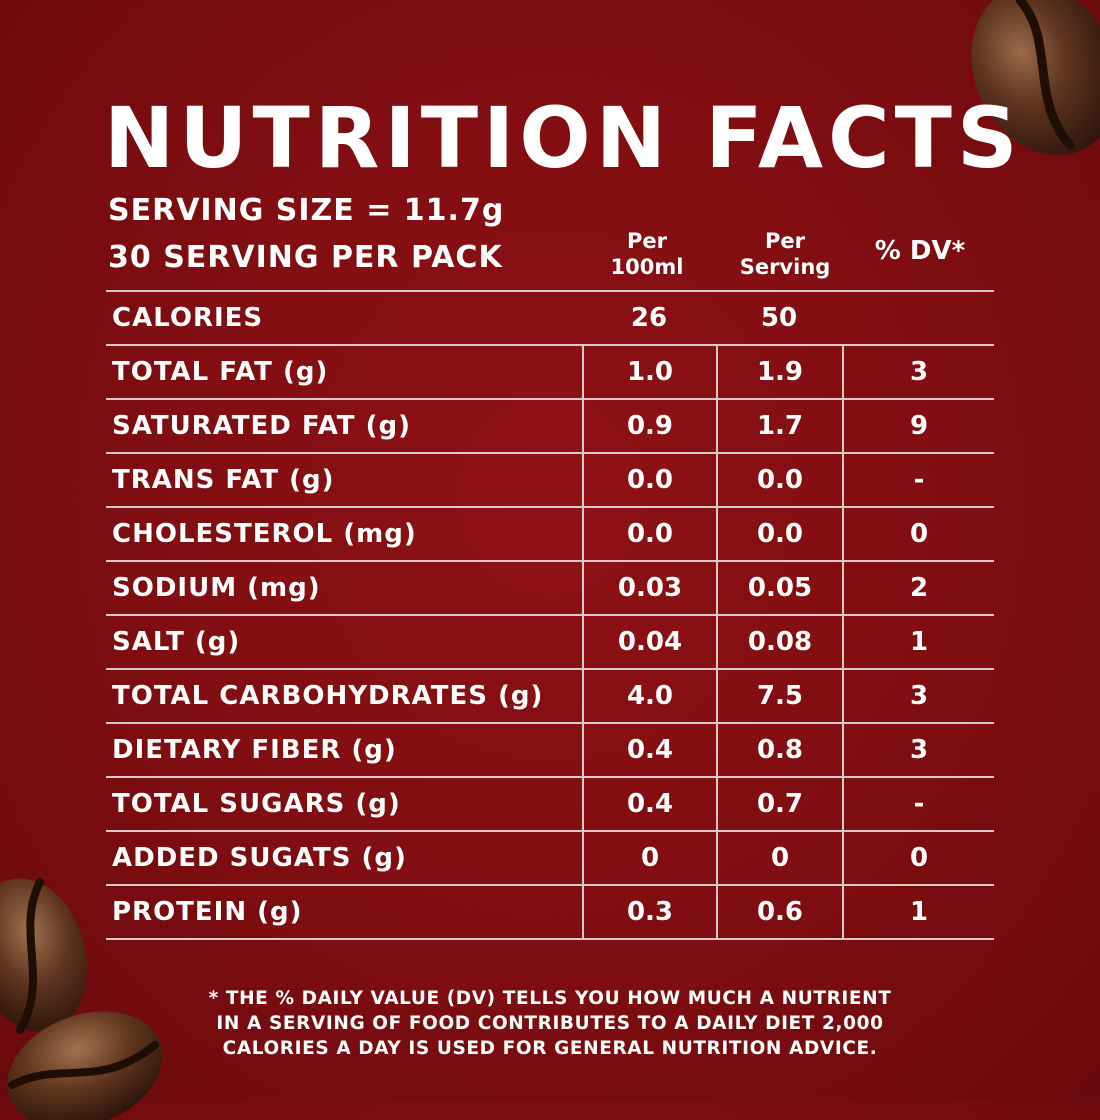 This screenshot has height=1120, width=1100. Describe the element at coordinates (647, 254) in the screenshot. I see `column-header-per-100ml: Per 100ml` at that location.